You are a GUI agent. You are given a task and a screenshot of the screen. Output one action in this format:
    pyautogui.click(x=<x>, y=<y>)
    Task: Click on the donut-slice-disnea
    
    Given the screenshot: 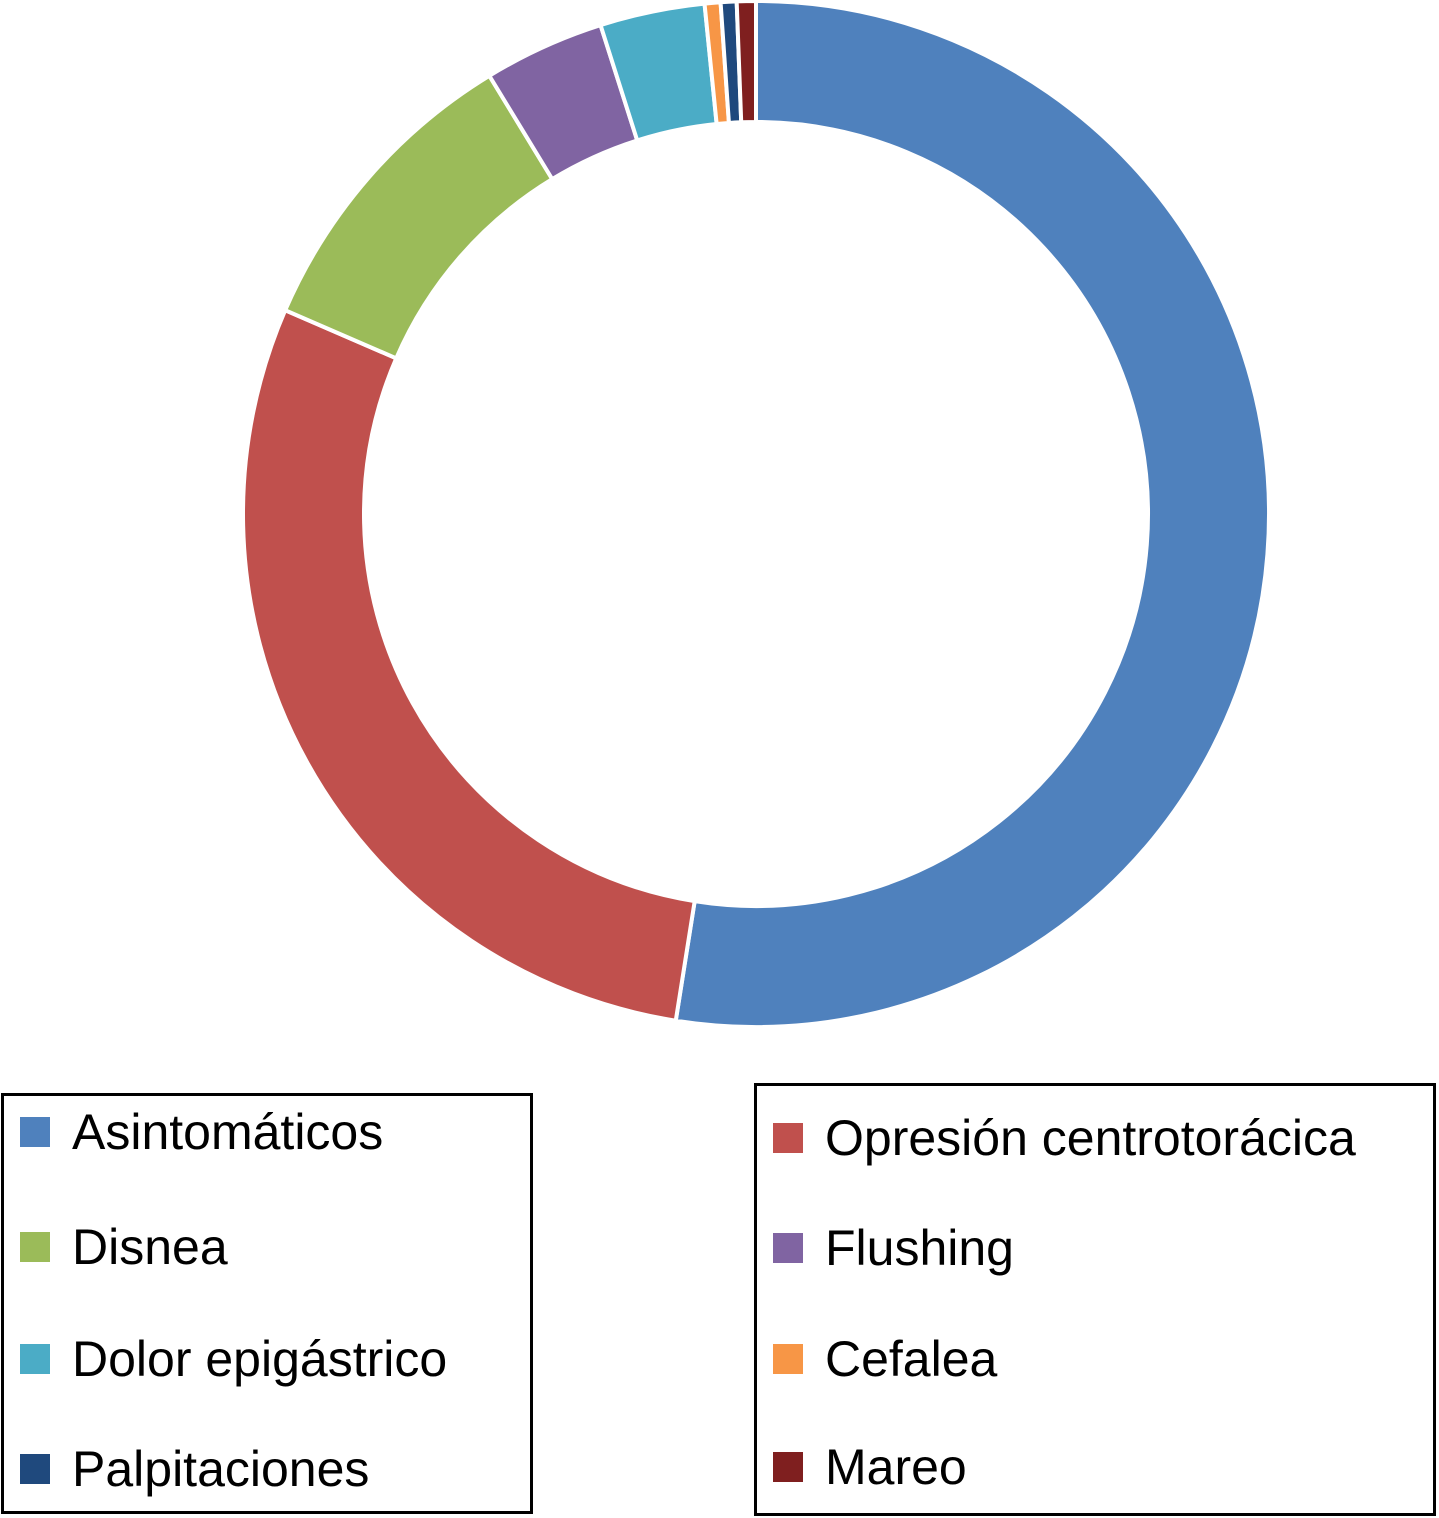 What is the action you would take?
    pyautogui.click(x=418, y=217)
    